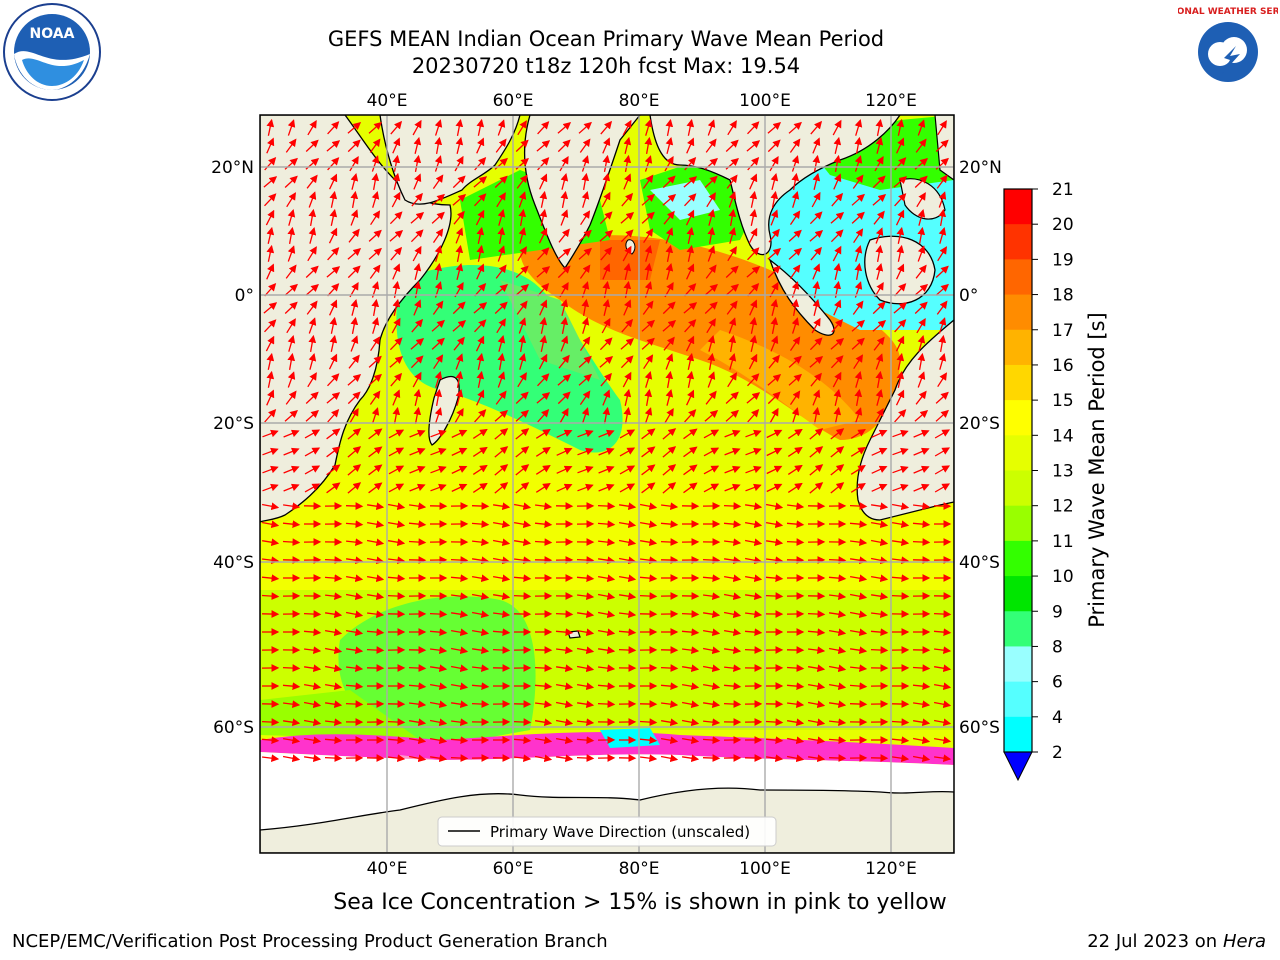  What do you see at coordinates (52, 52) in the screenshot?
I see `noaa-logo-icon: NOAA` at bounding box center [52, 52].